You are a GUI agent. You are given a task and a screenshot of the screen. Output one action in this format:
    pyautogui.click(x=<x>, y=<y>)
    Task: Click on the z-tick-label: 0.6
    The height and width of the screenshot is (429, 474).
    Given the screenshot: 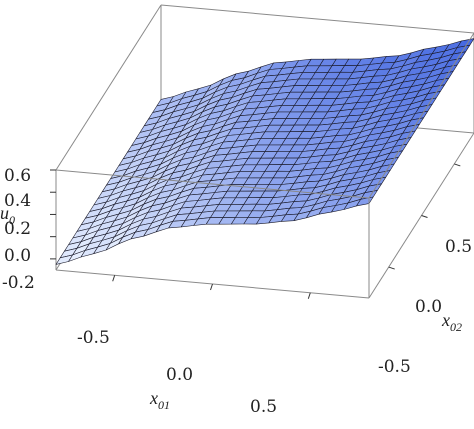 What is the action you would take?
    pyautogui.click(x=17, y=176)
    